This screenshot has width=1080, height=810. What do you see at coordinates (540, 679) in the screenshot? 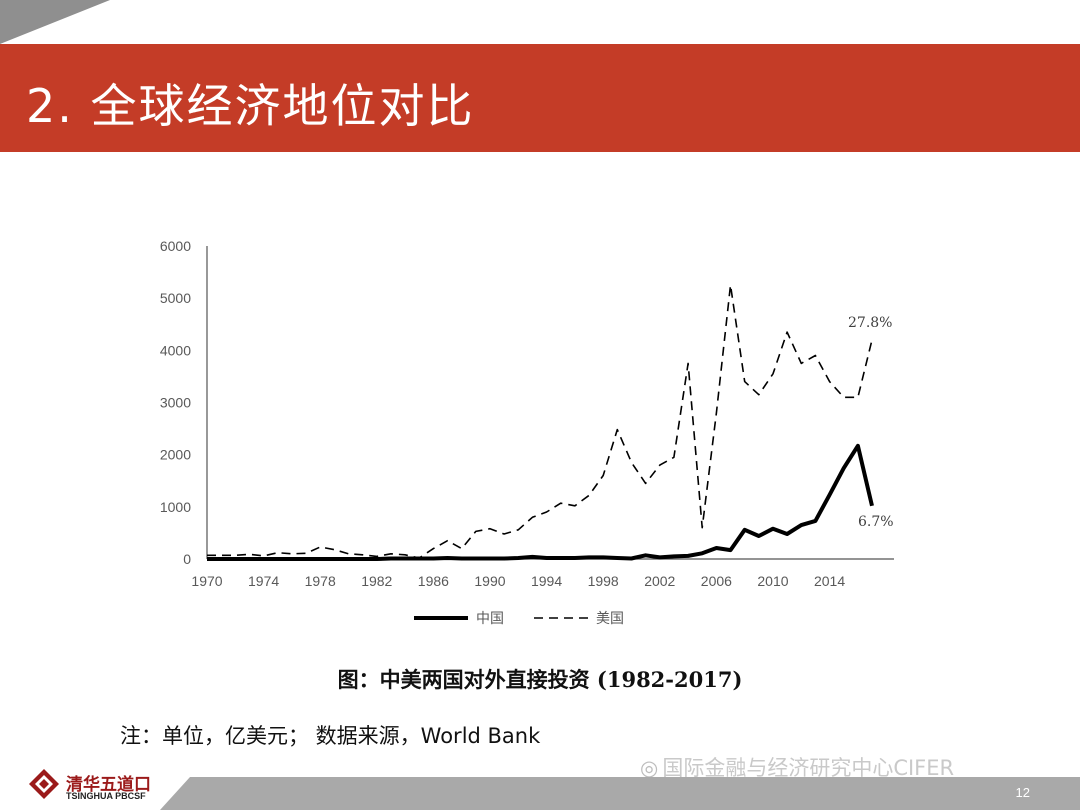
I see `figure-caption: 图：中美两国对外直接投资 (1982-2017)` at bounding box center [540, 679].